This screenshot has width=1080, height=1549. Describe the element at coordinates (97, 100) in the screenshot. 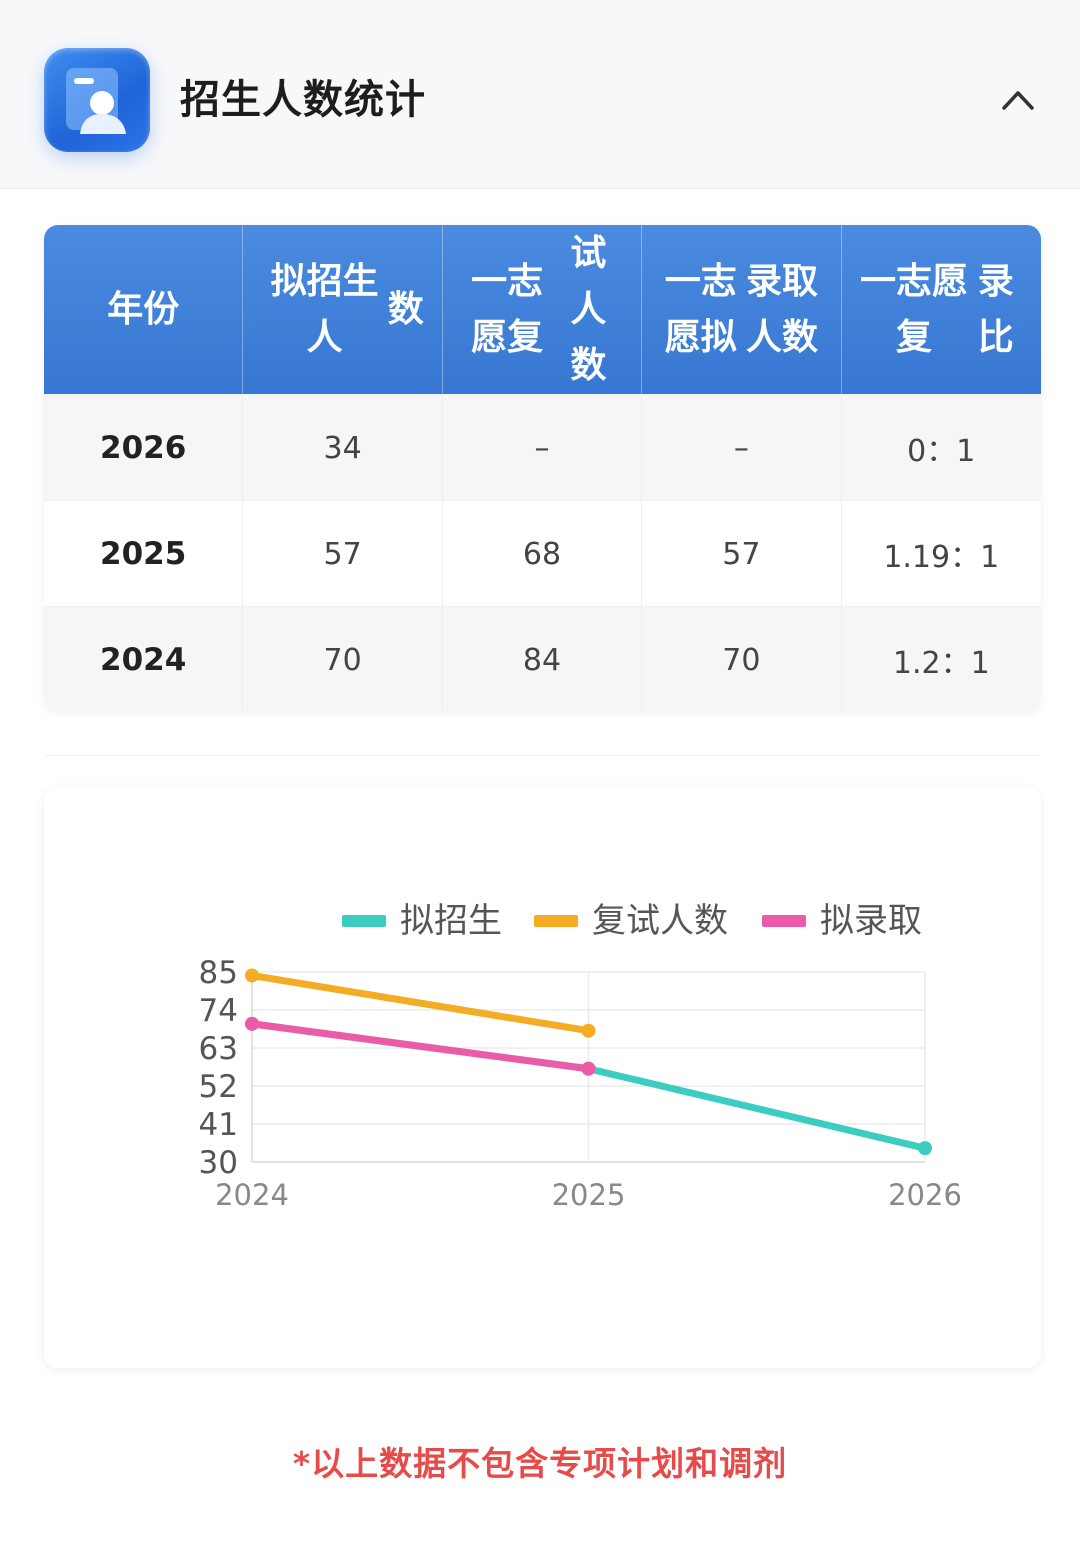

I see `student-profile-icon` at that location.